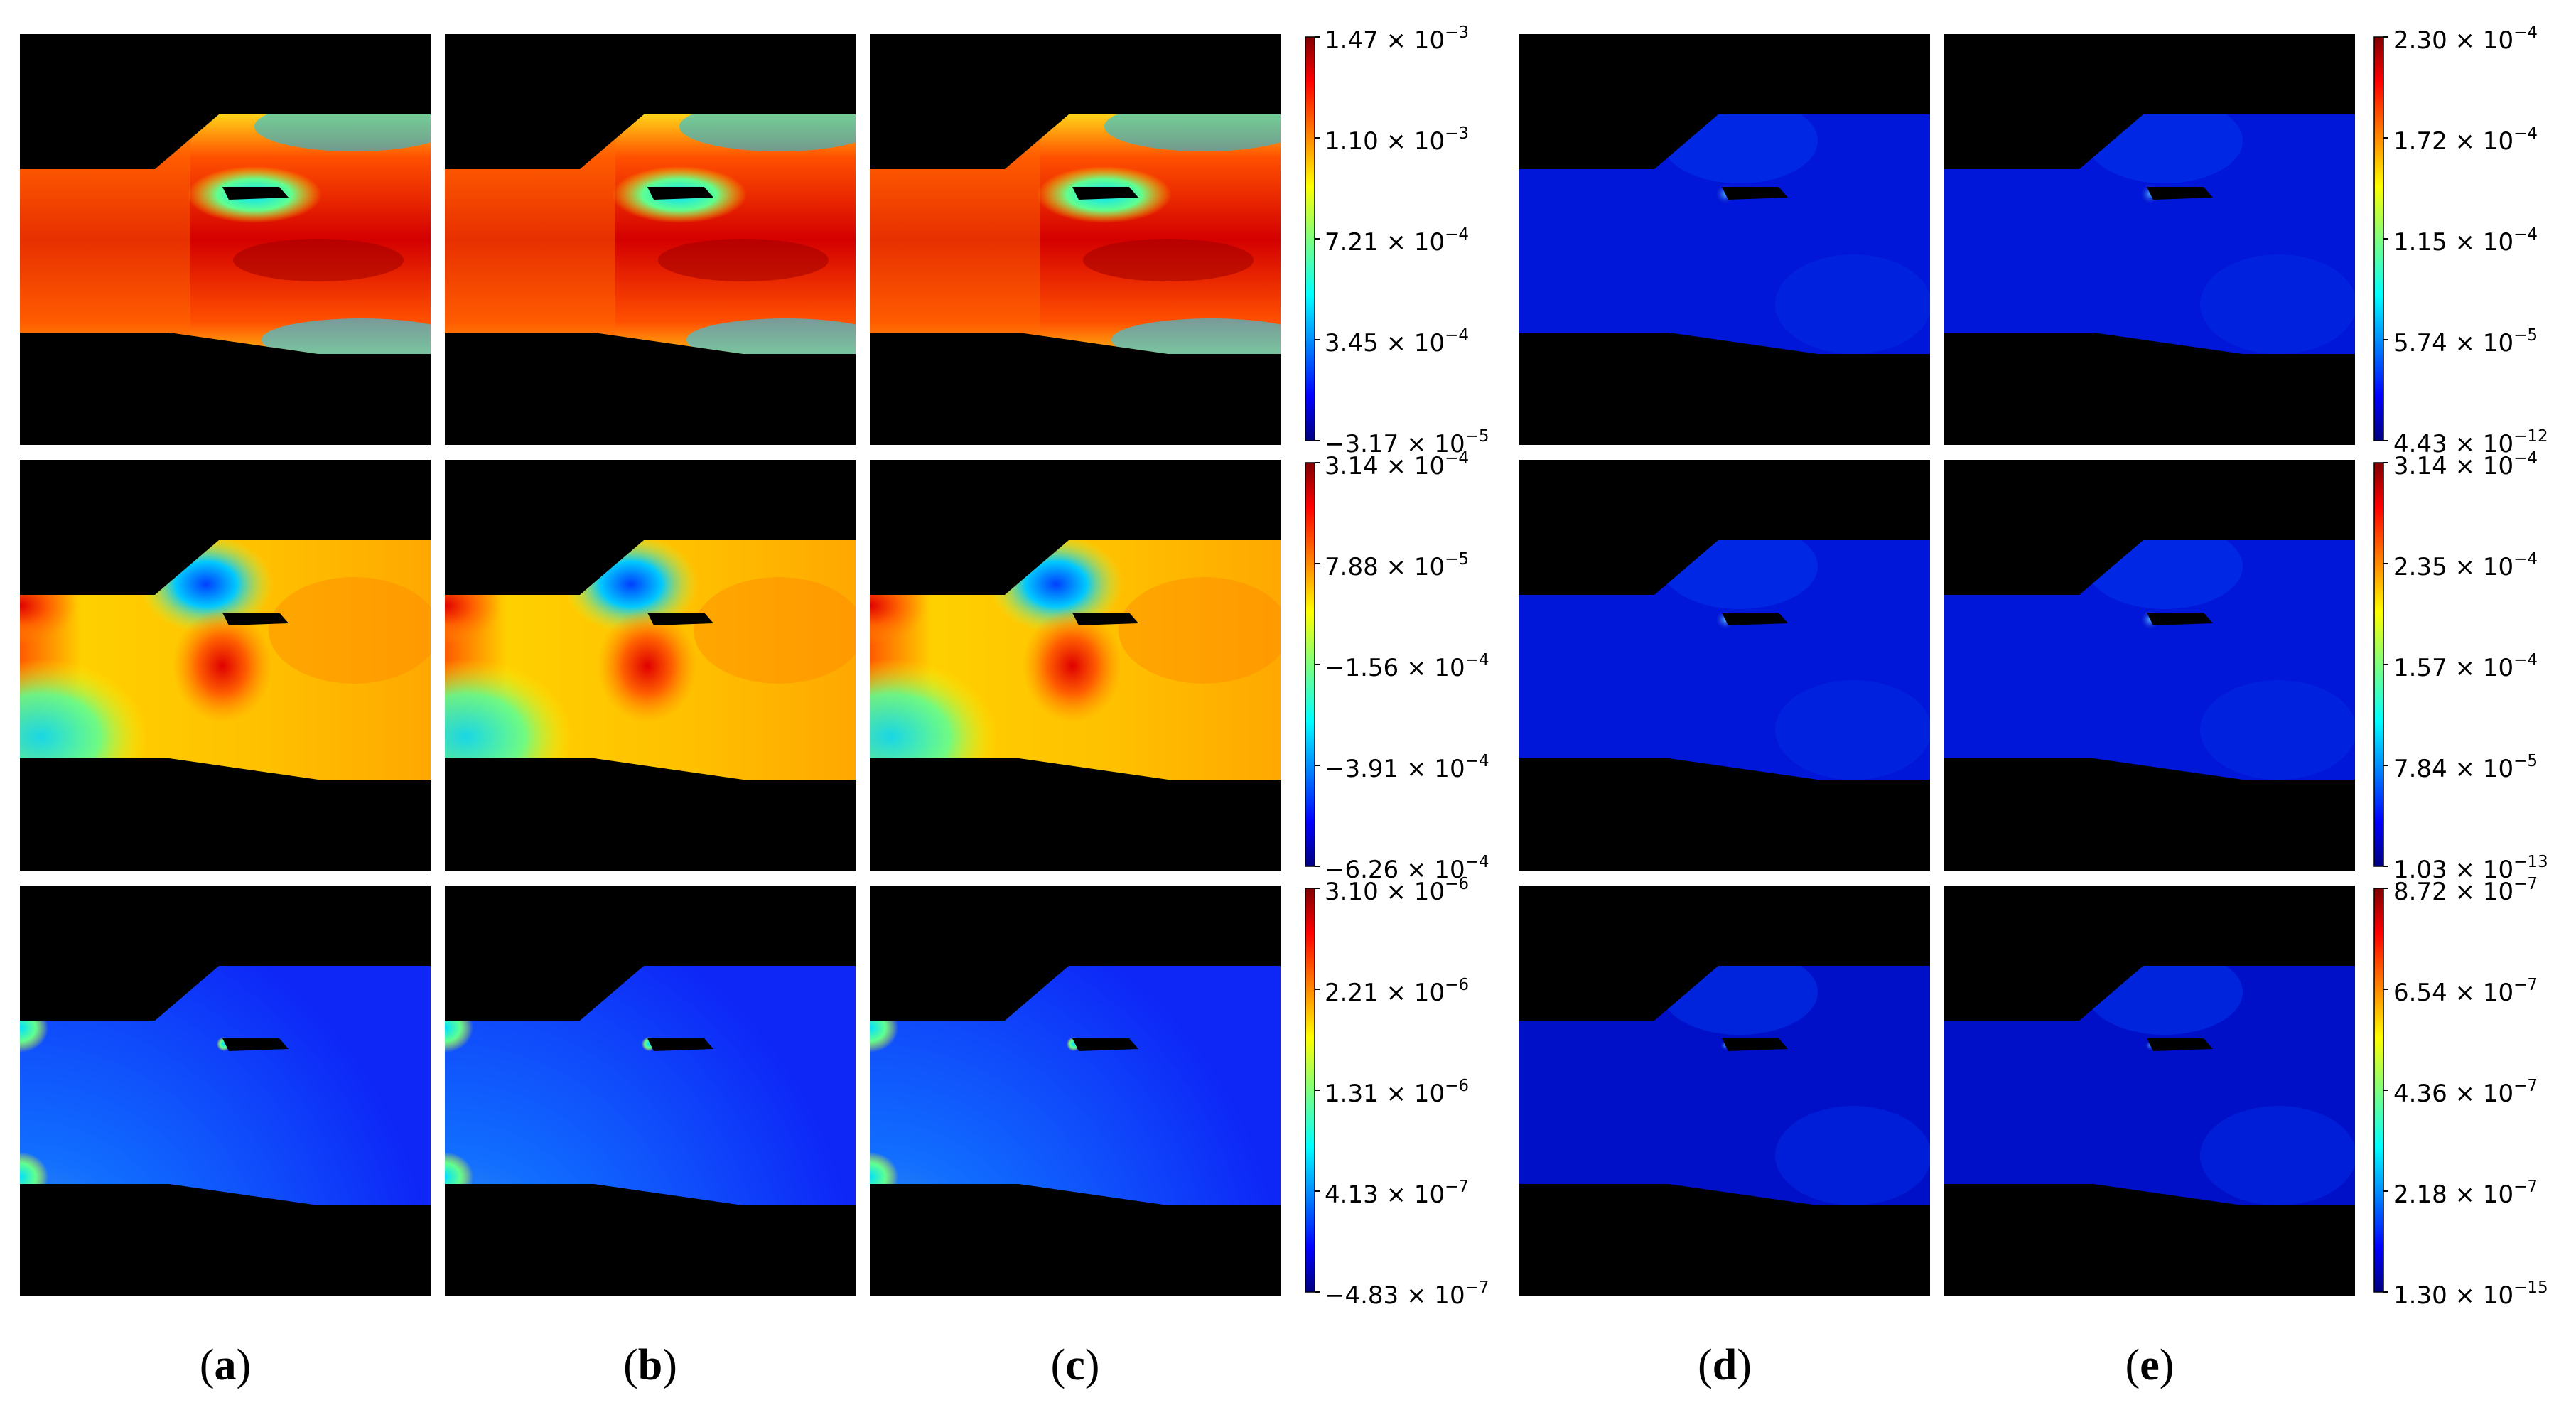 The image size is (2576, 1415). What do you see at coordinates (650, 1365) in the screenshot?
I see `panel-label-b: (b)` at bounding box center [650, 1365].